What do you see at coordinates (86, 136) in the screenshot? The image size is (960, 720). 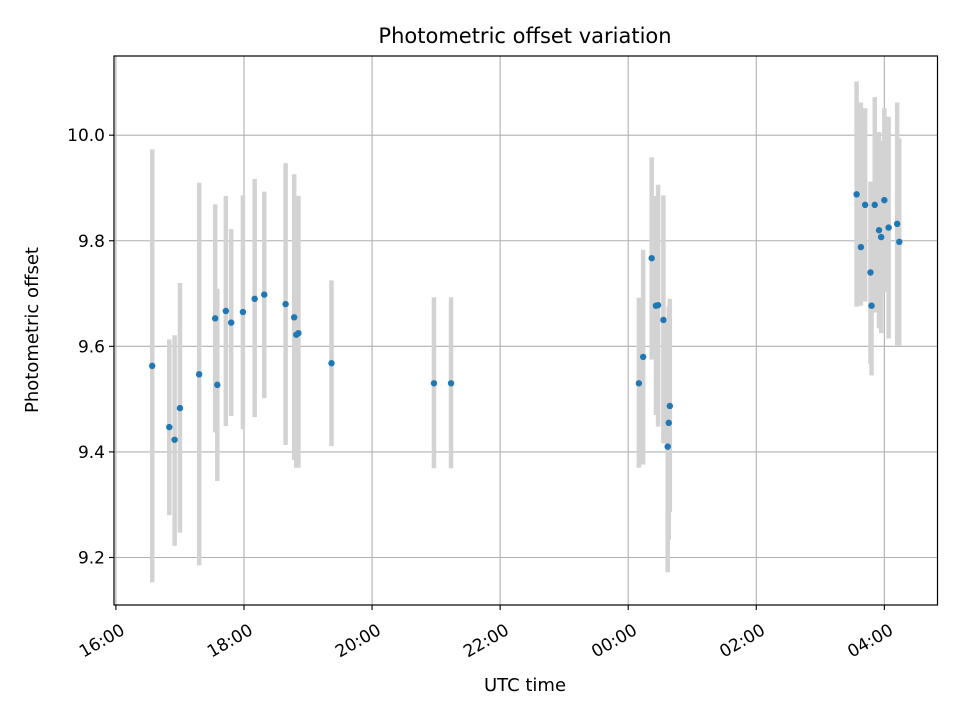 I see `y-tick-label: 10.0` at bounding box center [86, 136].